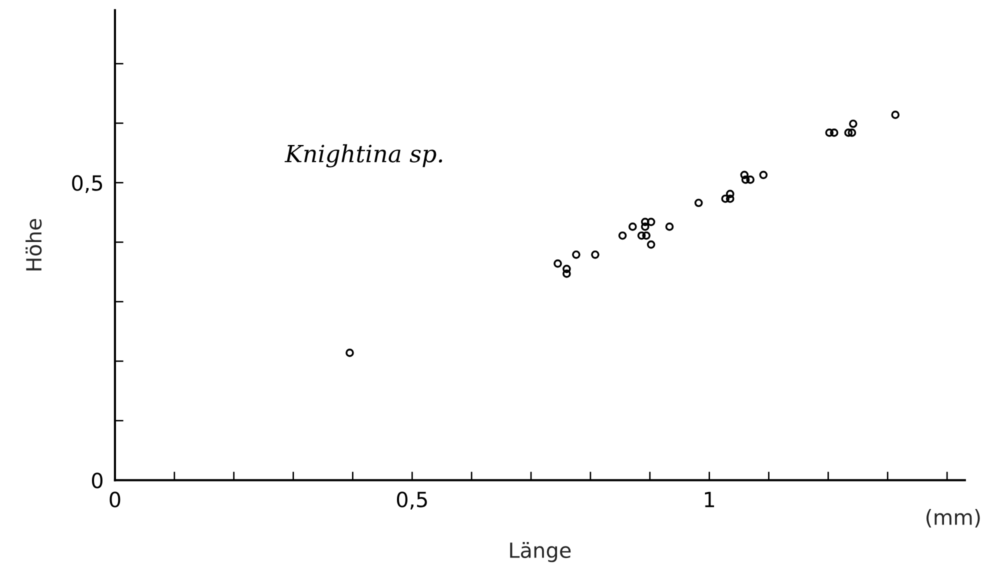  What do you see at coordinates (34, 244) in the screenshot?
I see `y-axis-title: Höhe` at bounding box center [34, 244].